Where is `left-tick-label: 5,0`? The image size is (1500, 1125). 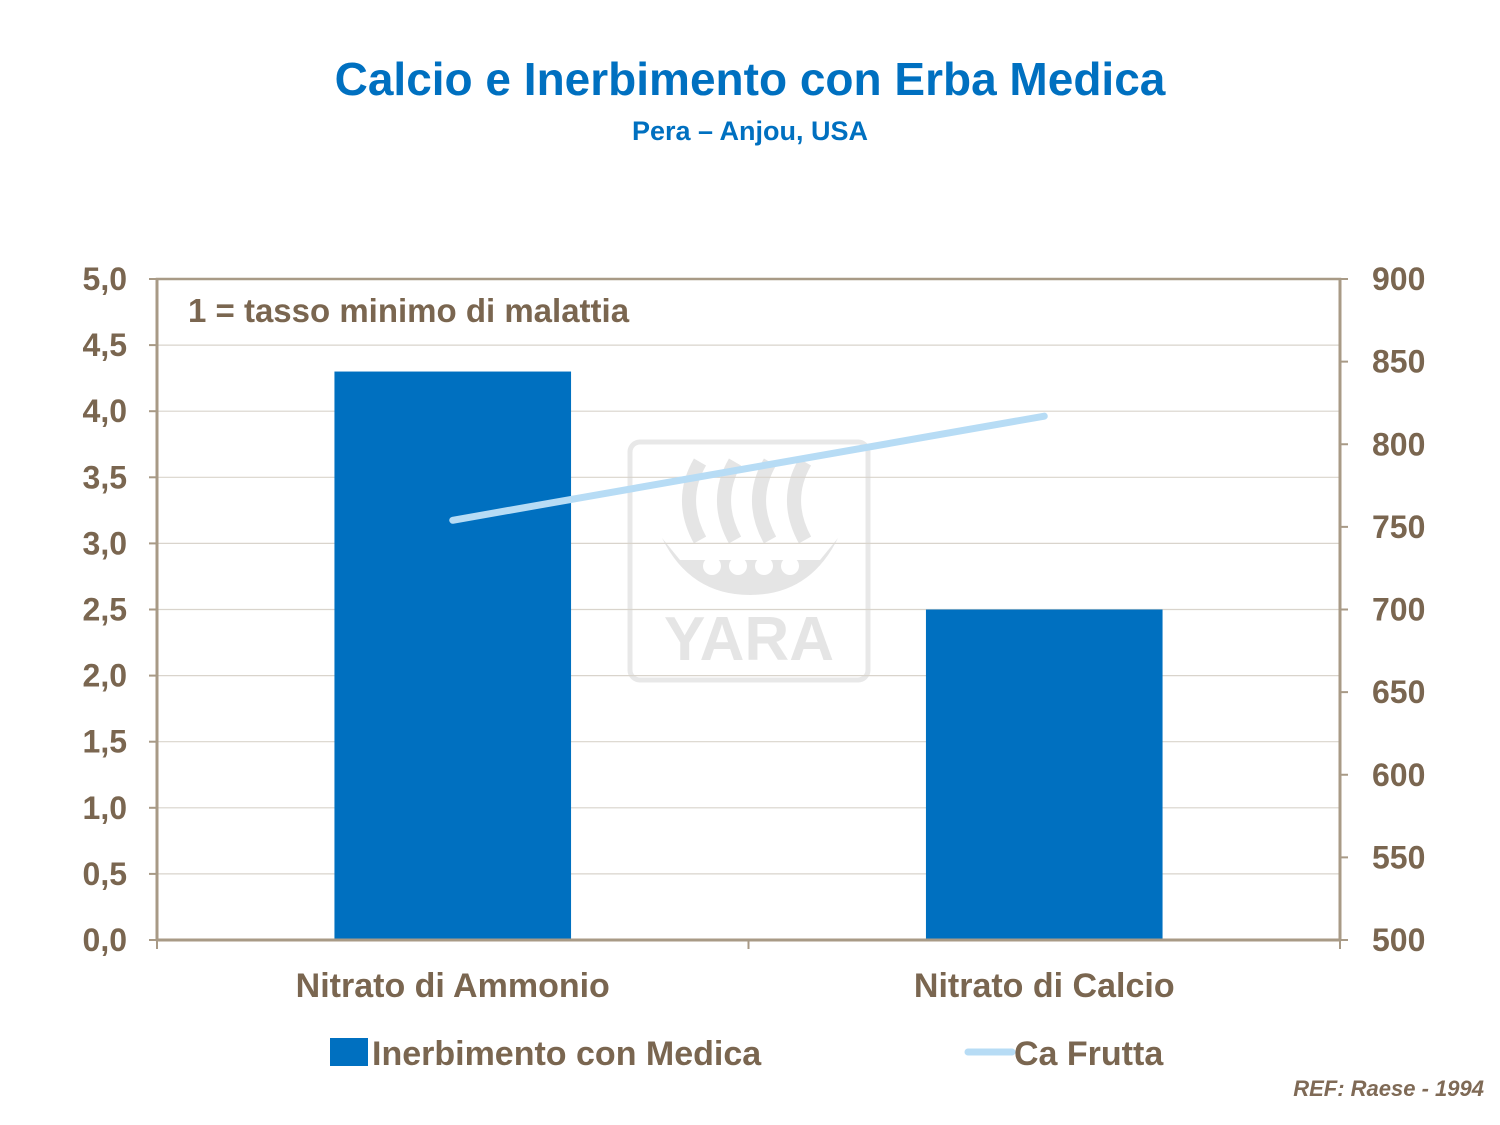 left-tick-label: 5,0 is located at coordinates (105, 279).